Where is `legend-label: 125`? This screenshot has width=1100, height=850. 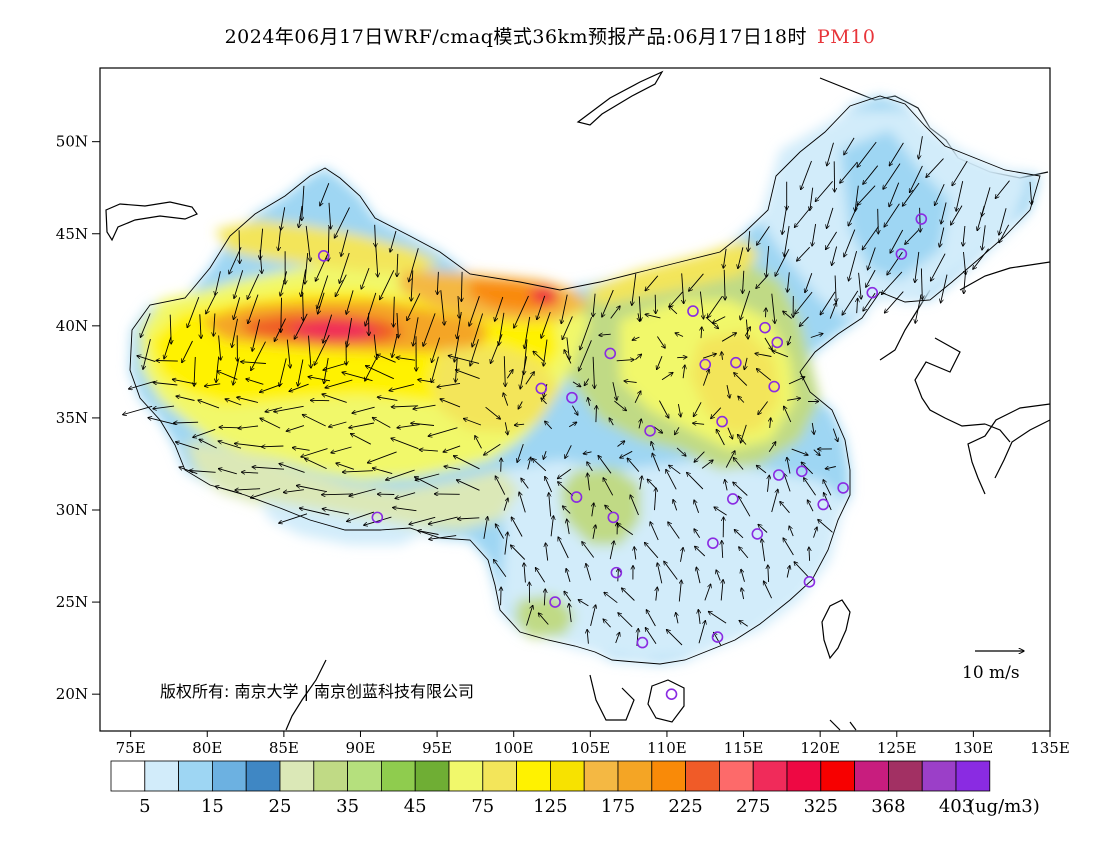
legend-label: 125 is located at coordinates (550, 806).